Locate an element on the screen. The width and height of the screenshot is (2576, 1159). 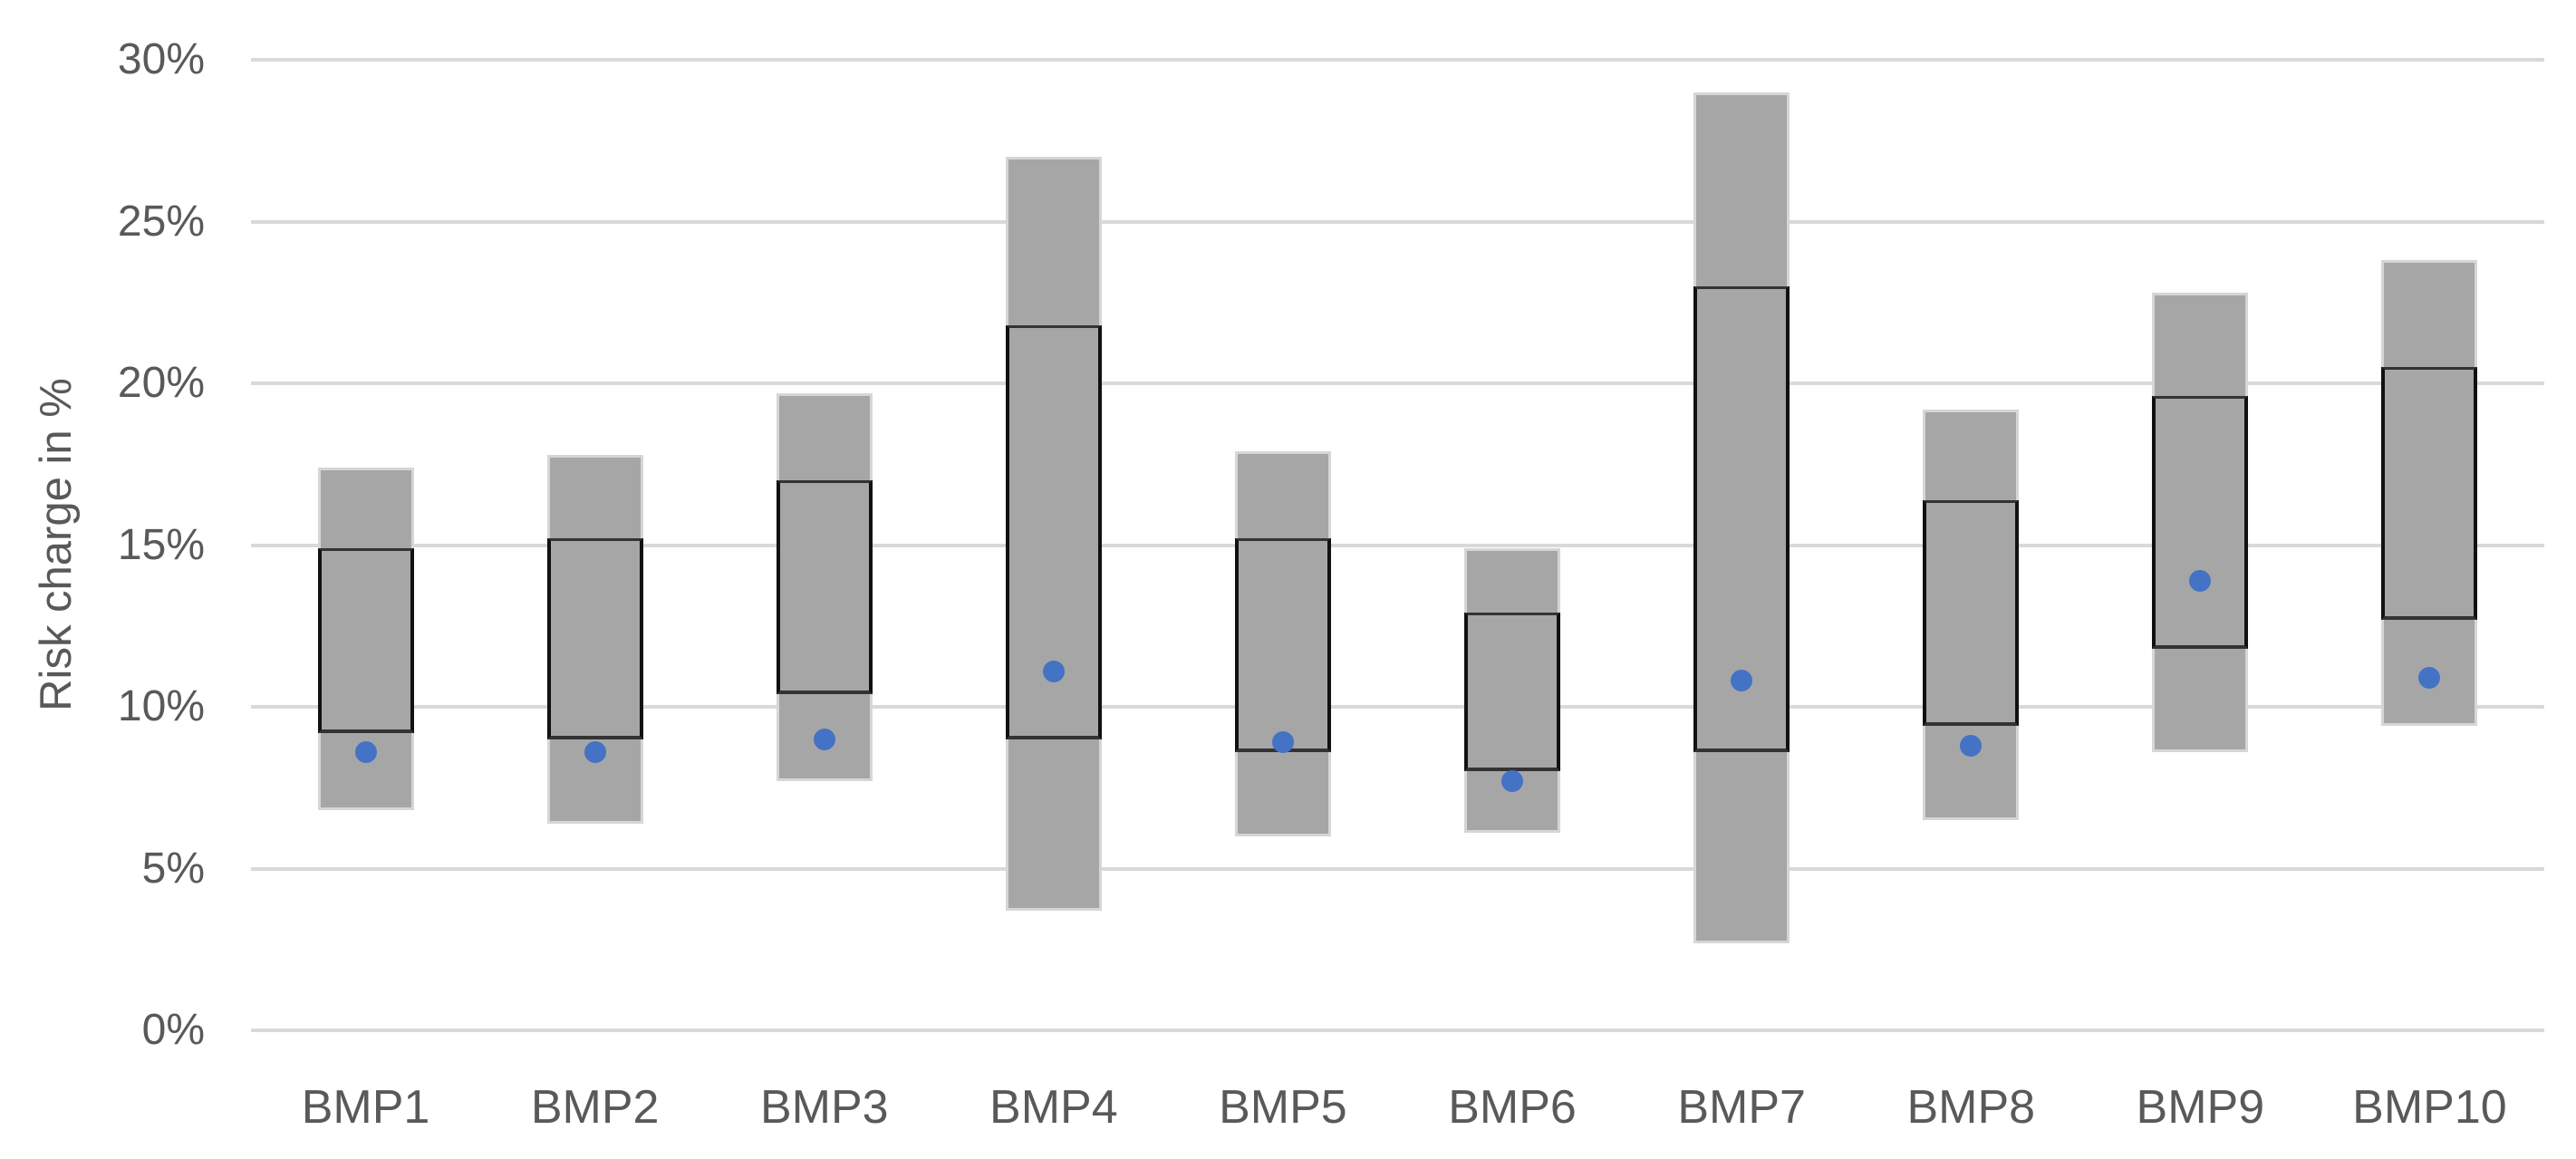
category-label: BMP2 is located at coordinates (595, 1107).